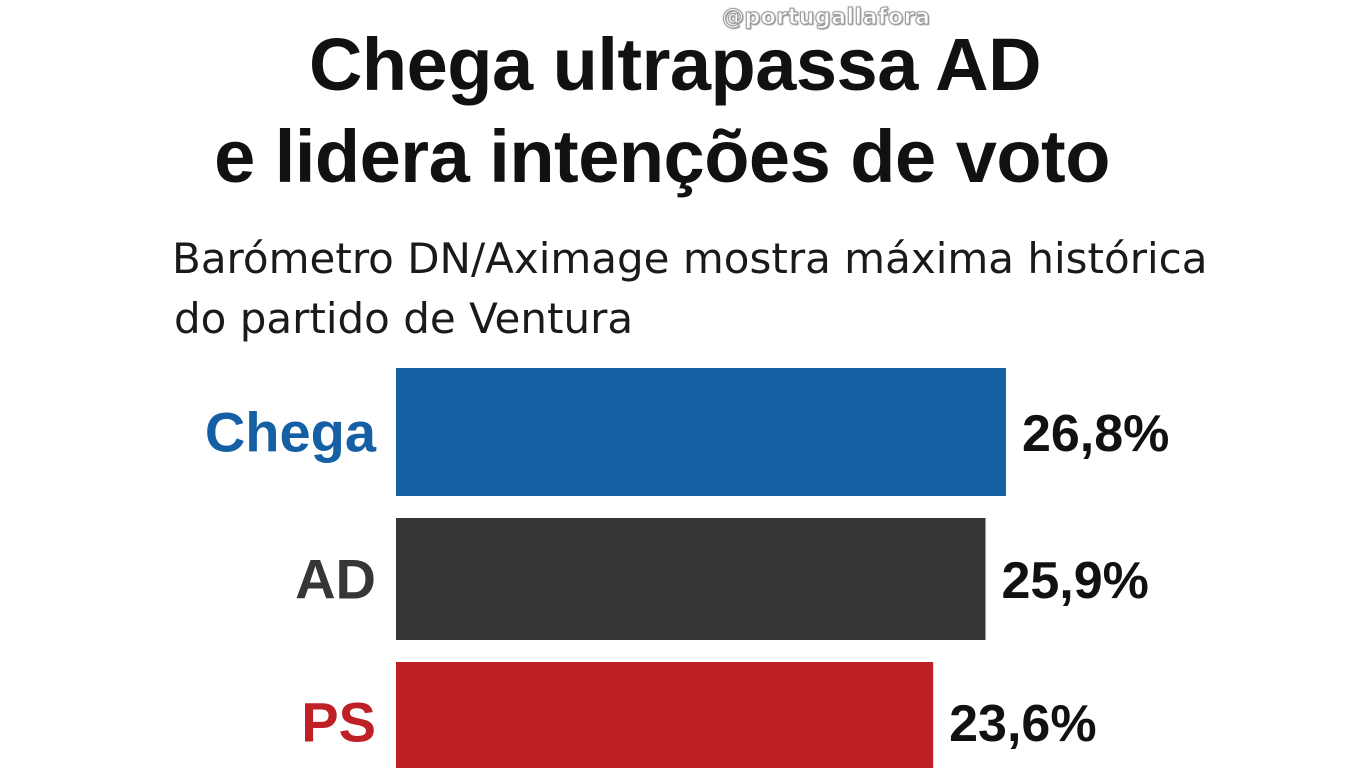  Describe the element at coordinates (338, 722) in the screenshot. I see `category-label-ps: PS` at that location.